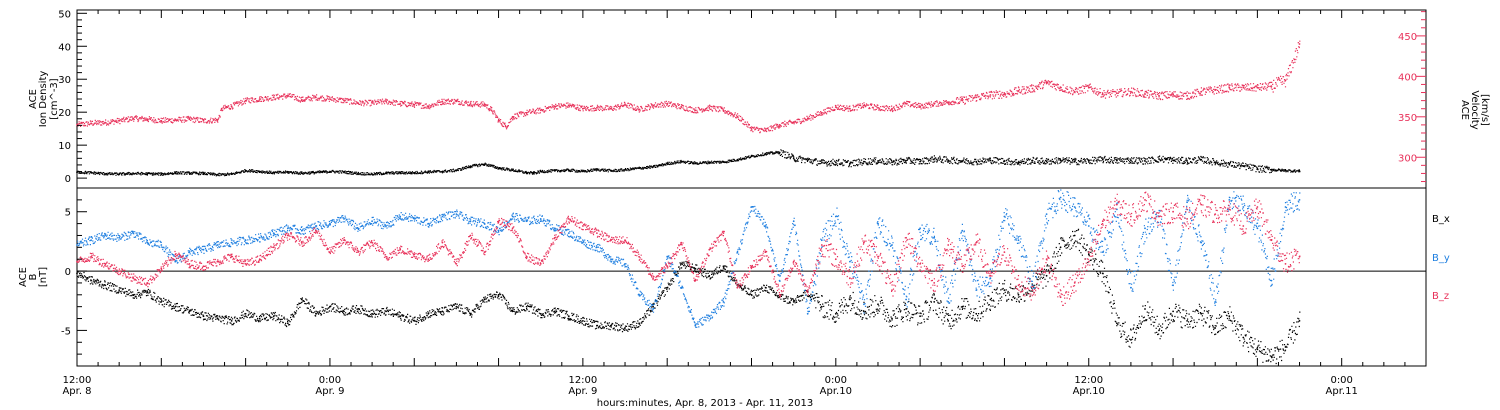 The image size is (1500, 410). I want to click on velocity-axis-label-line2: Velocity, so click(1474, 109).